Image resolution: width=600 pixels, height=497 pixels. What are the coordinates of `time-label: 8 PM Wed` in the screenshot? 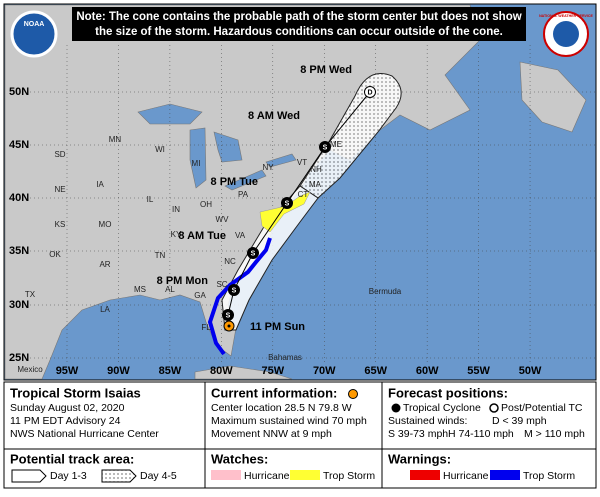 It's located at (326, 70).